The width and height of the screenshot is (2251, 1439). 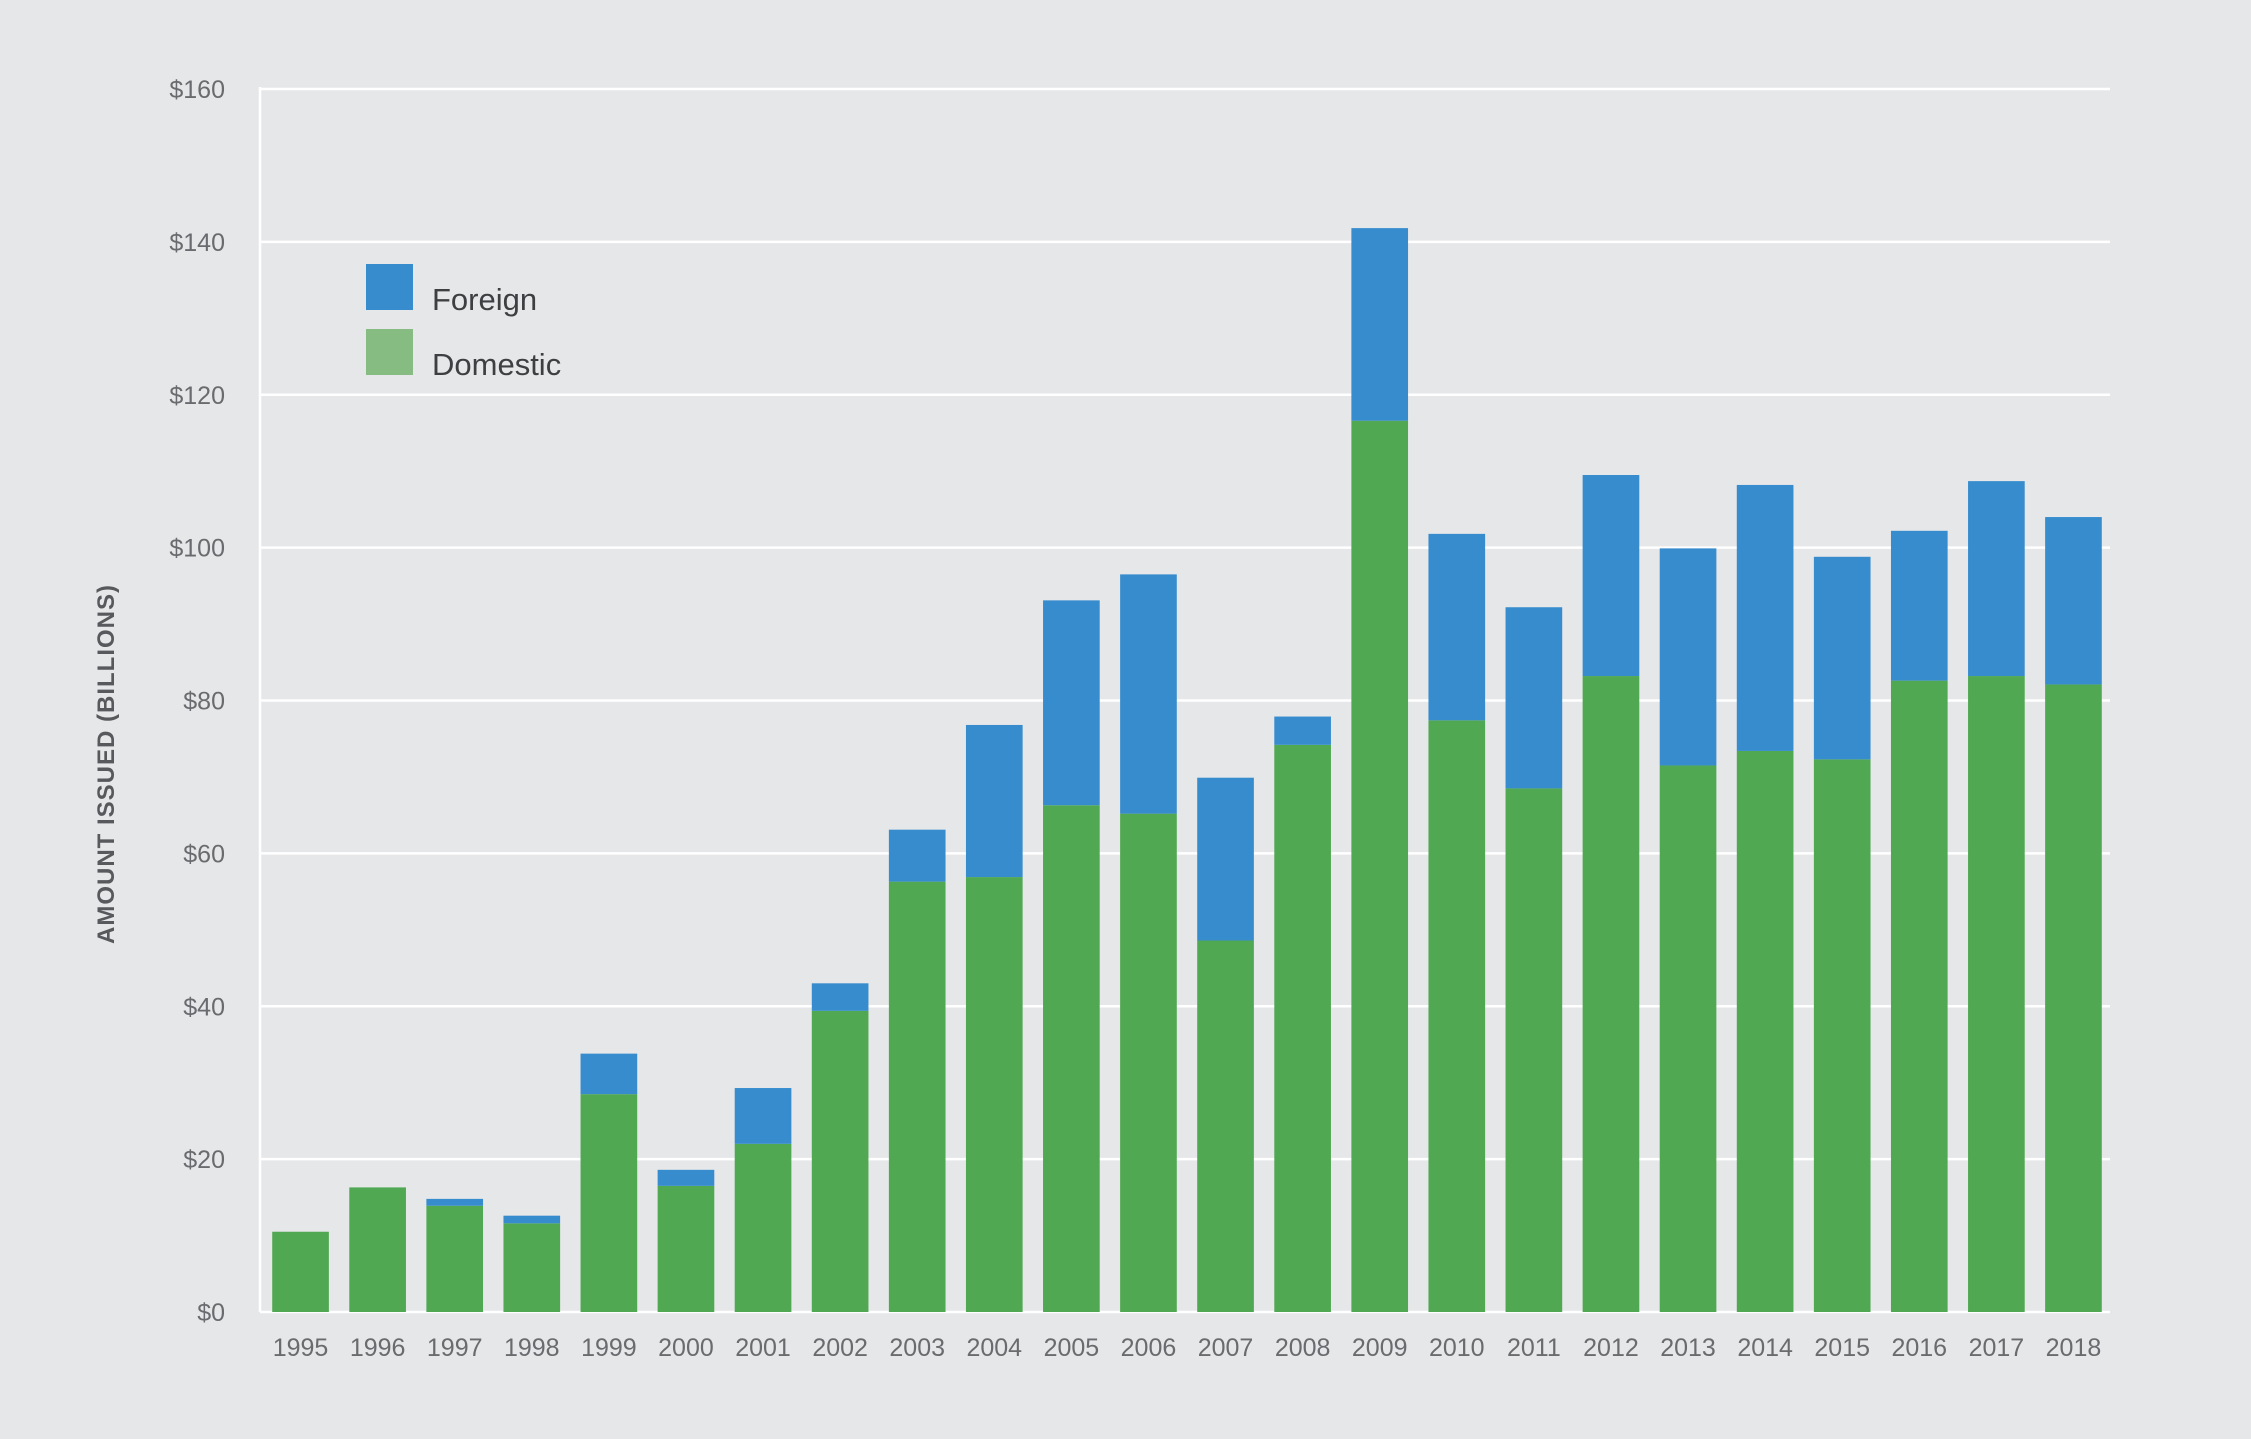 What do you see at coordinates (1149, 1348) in the screenshot?
I see `x-tick-label: 2006` at bounding box center [1149, 1348].